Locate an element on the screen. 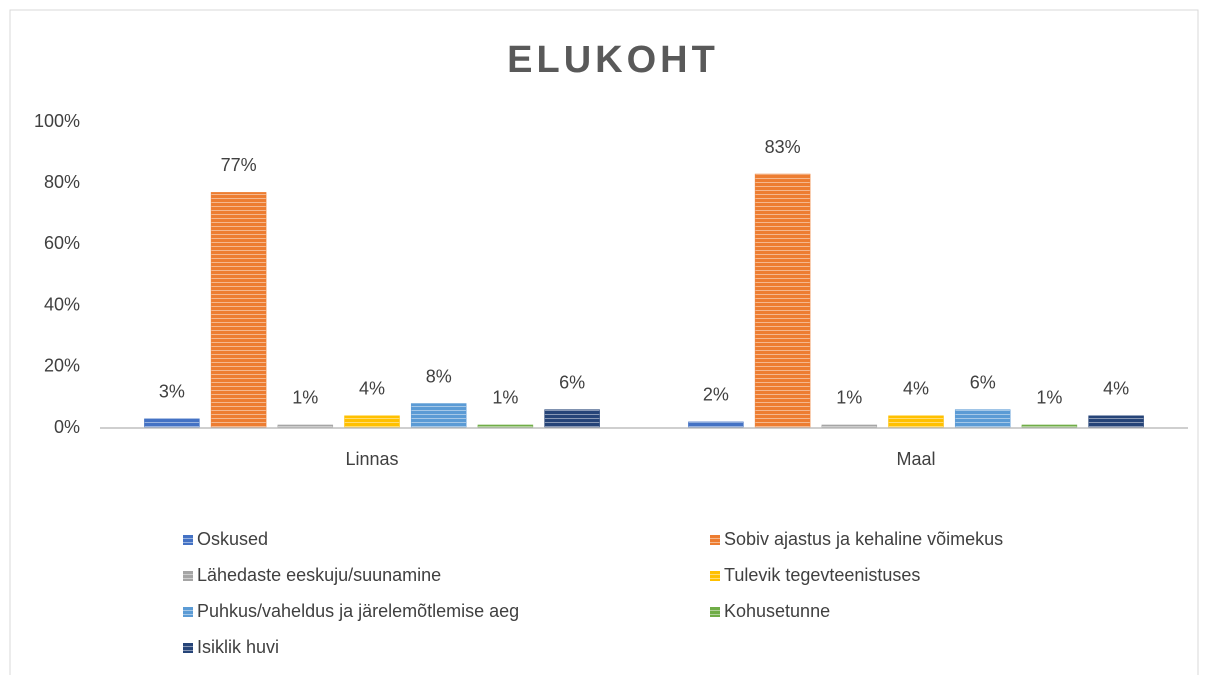 This screenshot has height=675, width=1208. value-label: 77% is located at coordinates (239, 165).